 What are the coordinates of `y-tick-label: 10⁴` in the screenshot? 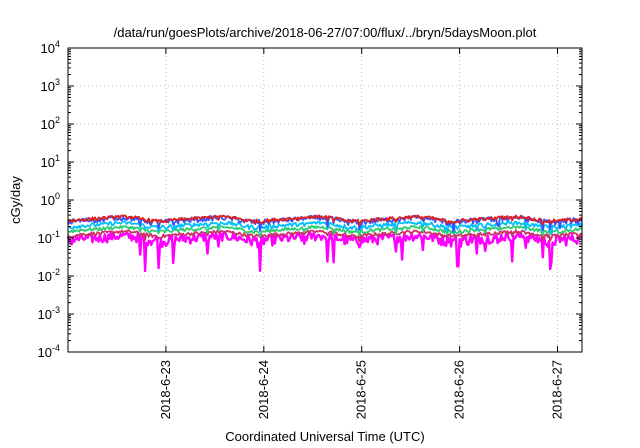 It's located at (50, 47).